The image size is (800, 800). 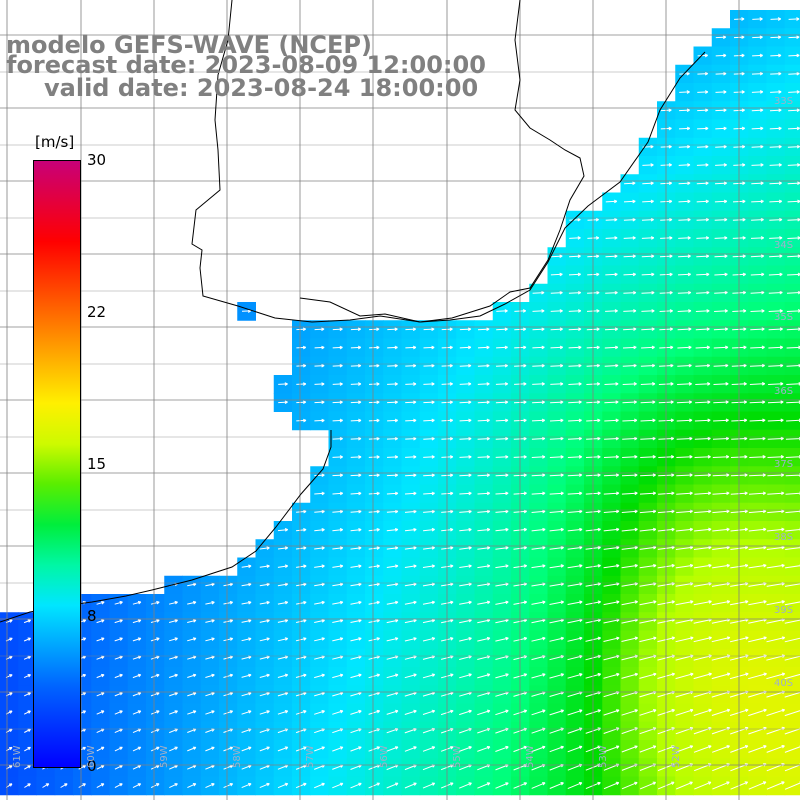 What do you see at coordinates (784, 537) in the screenshot?
I see `lat-label-38s: 38S` at bounding box center [784, 537].